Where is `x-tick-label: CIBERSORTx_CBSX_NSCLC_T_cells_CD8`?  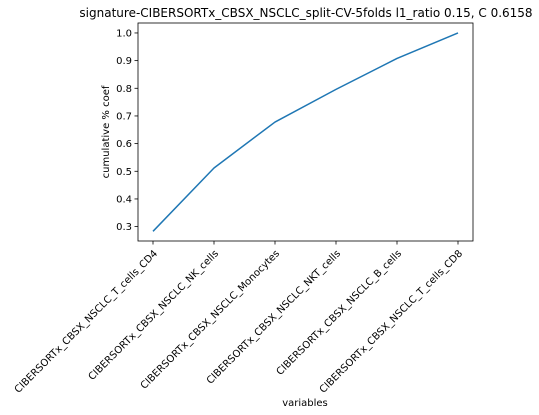
x-tick-label: CIBERSORTx_CBSX_NSCLC_T_cells_CD8 is located at coordinates (391, 321).